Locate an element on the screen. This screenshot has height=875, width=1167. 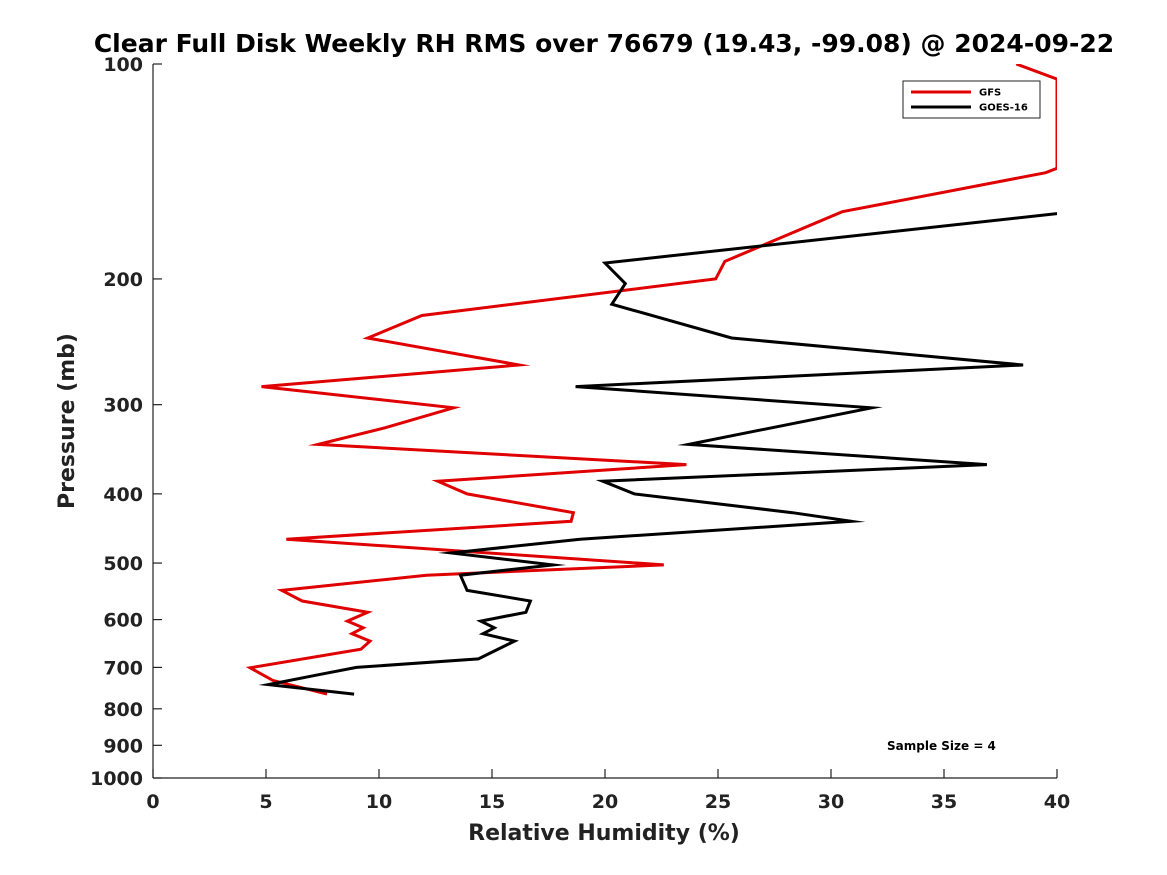
x-axis-label: Relative Humidity (%) is located at coordinates (604, 833).